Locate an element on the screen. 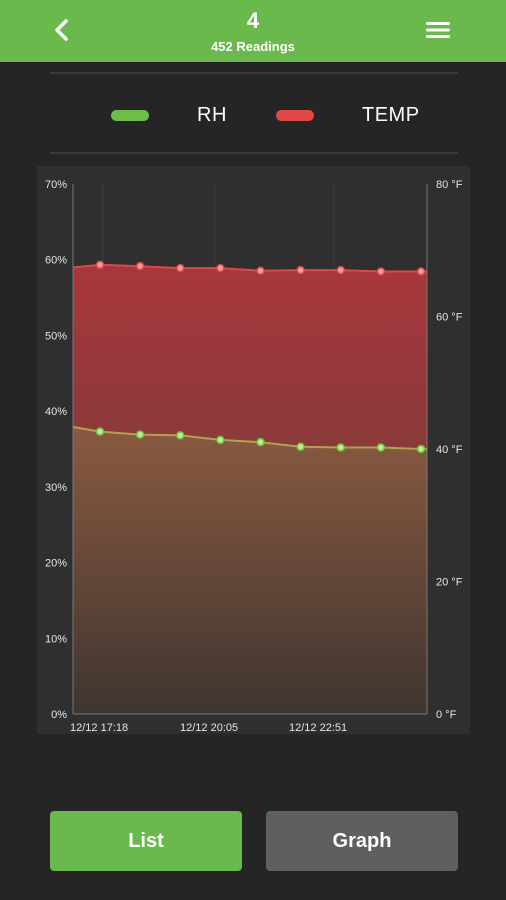 The height and width of the screenshot is (900, 506). y-left-tick-5: 50% is located at coordinates (56, 336).